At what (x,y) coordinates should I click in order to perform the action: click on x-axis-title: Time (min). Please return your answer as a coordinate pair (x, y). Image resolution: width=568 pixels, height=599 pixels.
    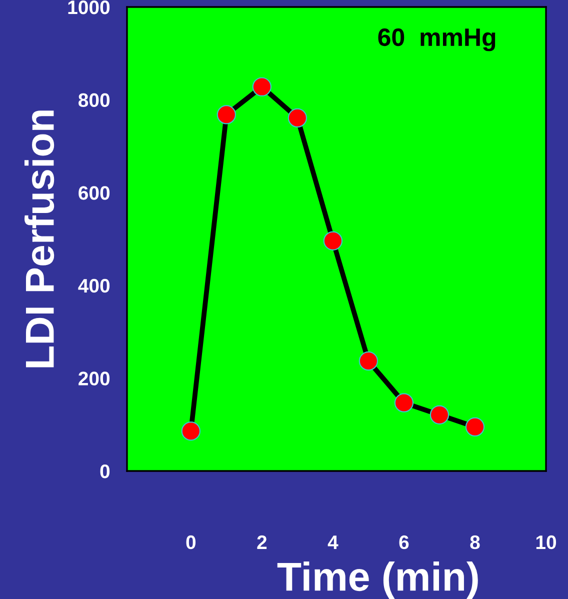
    Looking at the image, I should click on (377, 580).